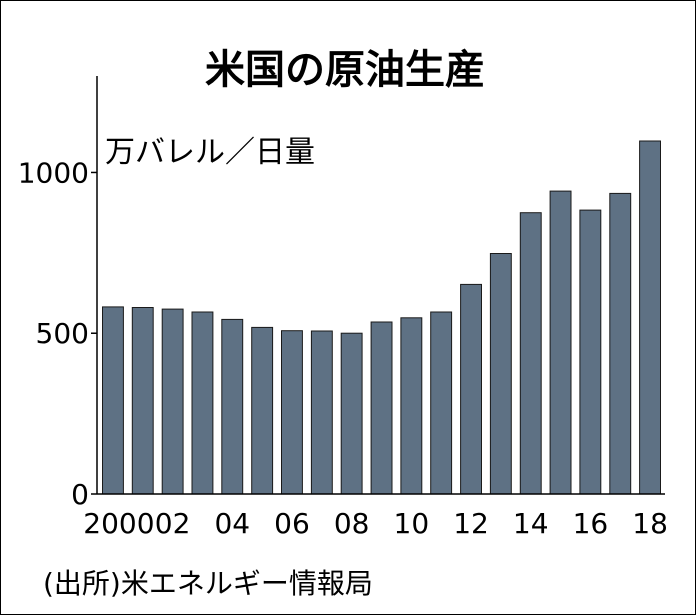  Describe the element at coordinates (172, 401) in the screenshot. I see `bar-2002` at that location.